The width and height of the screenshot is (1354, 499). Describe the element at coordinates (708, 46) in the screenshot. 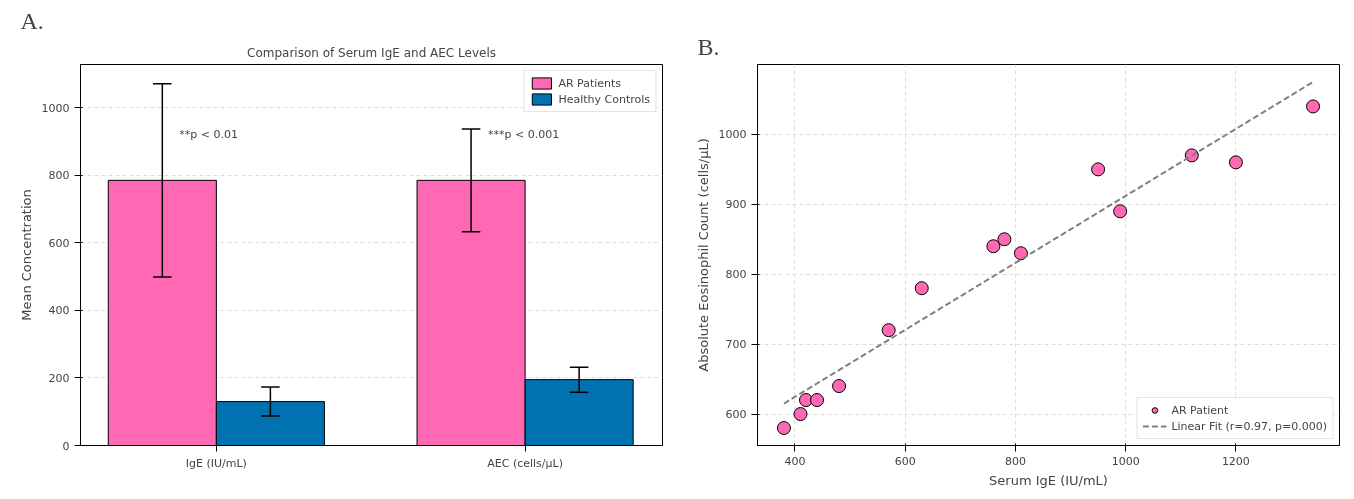

I see `text: B.` at that location.